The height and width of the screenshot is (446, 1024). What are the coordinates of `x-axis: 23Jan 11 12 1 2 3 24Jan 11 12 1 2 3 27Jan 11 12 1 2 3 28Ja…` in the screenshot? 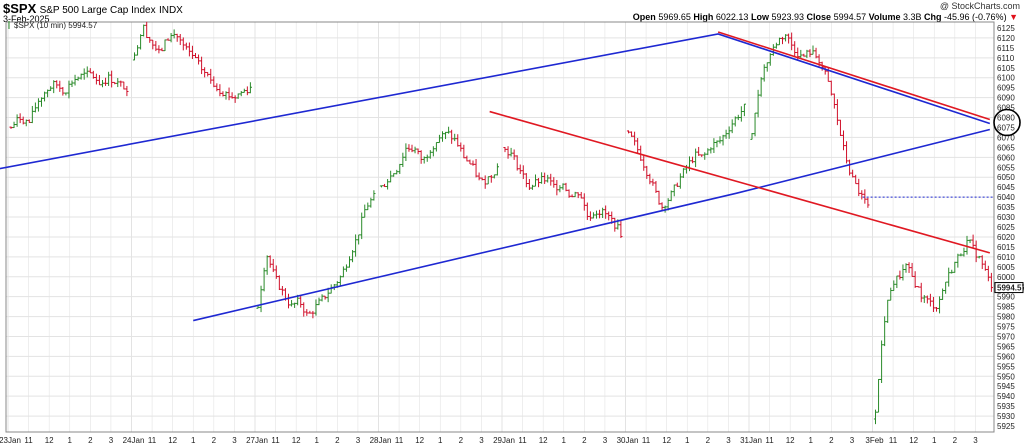 It's located at (489, 440).